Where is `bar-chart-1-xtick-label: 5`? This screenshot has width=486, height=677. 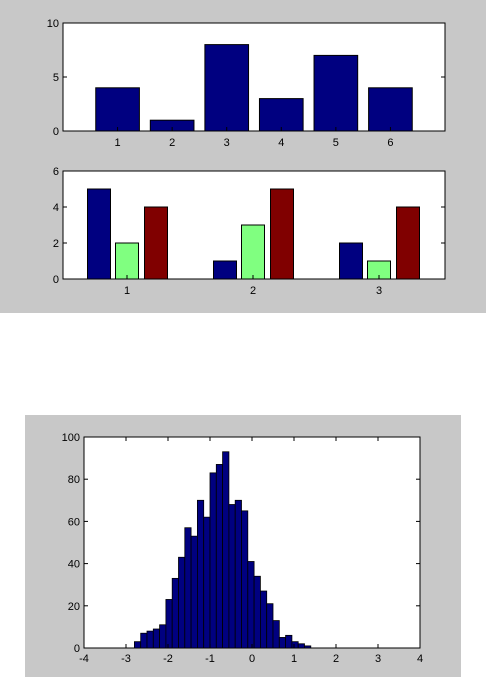
bar-chart-1-xtick-label: 5 is located at coordinates (336, 143).